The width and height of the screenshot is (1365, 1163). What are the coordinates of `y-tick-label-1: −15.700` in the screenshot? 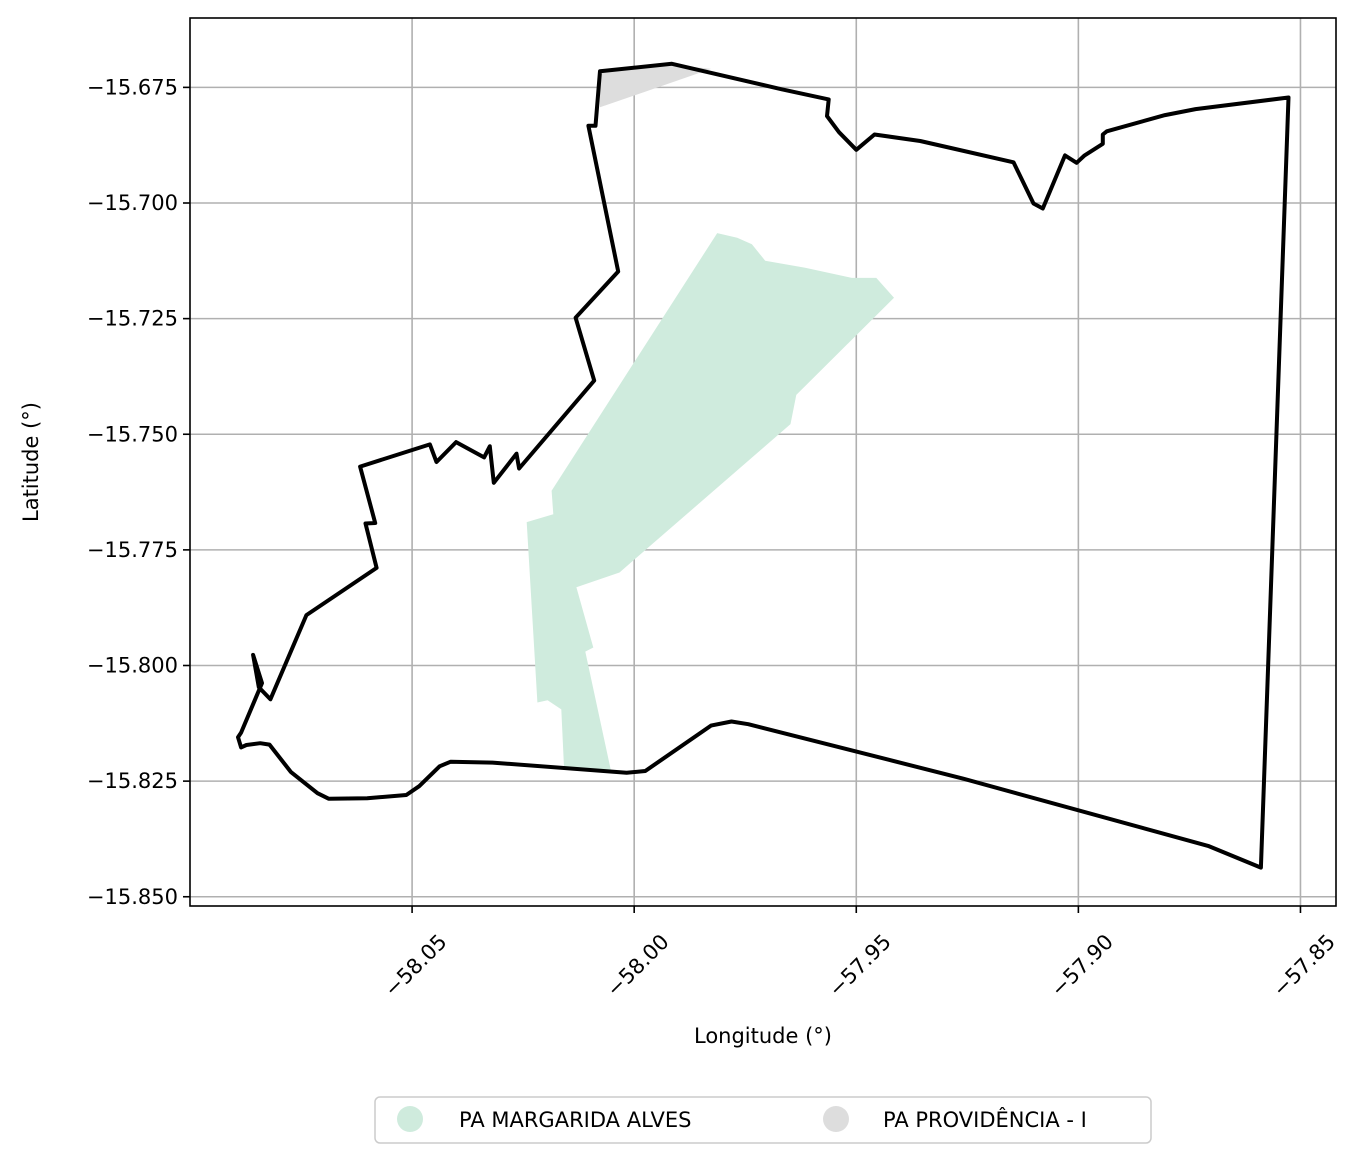 It's located at (132, 203).